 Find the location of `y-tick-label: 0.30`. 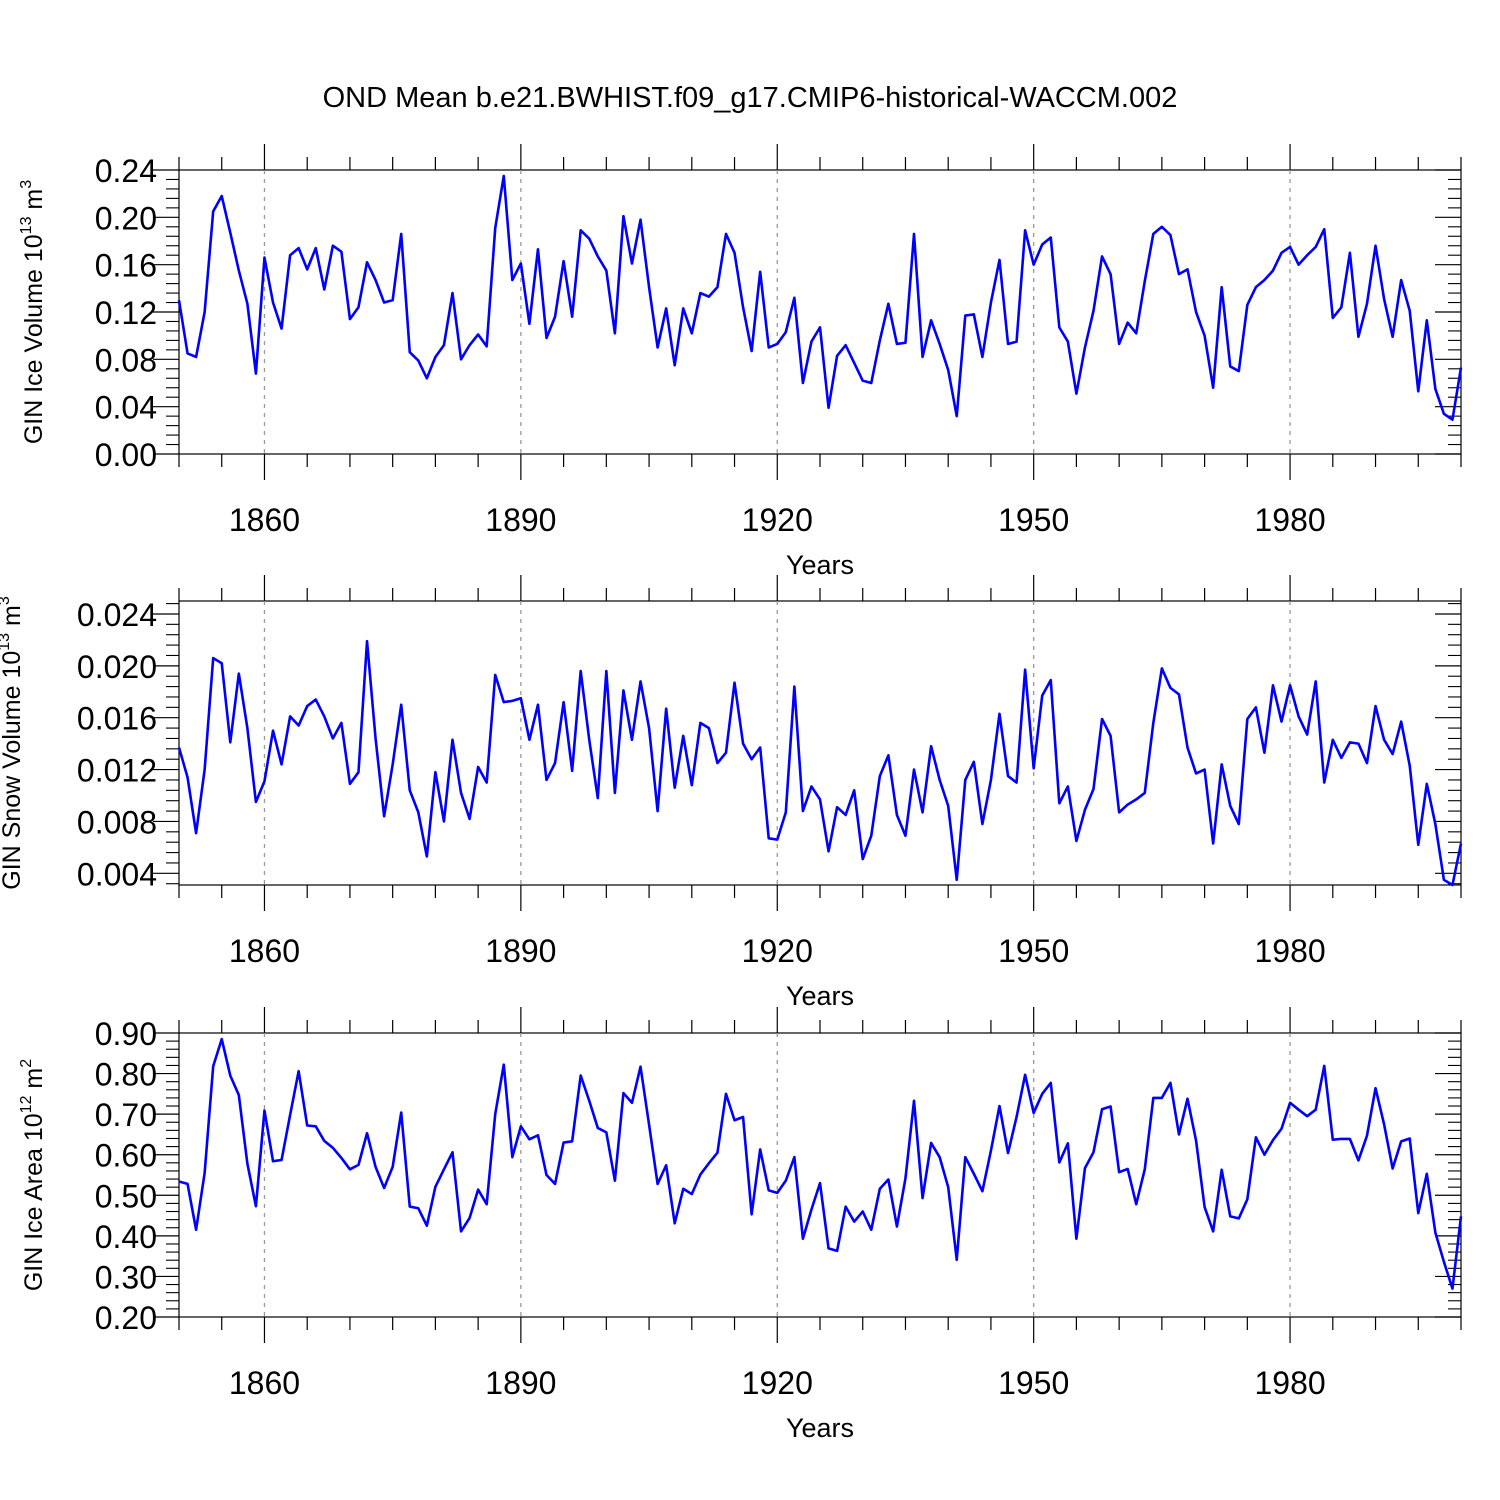

y-tick-label: 0.30 is located at coordinates (126, 1277).